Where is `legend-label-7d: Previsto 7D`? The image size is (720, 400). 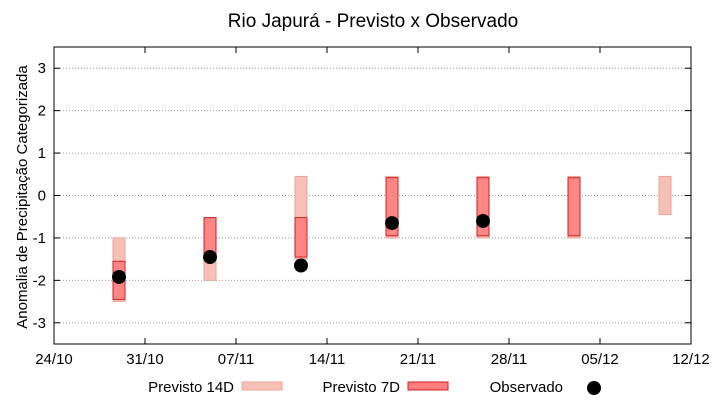 legend-label-7d: Previsto 7D is located at coordinates (361, 387).